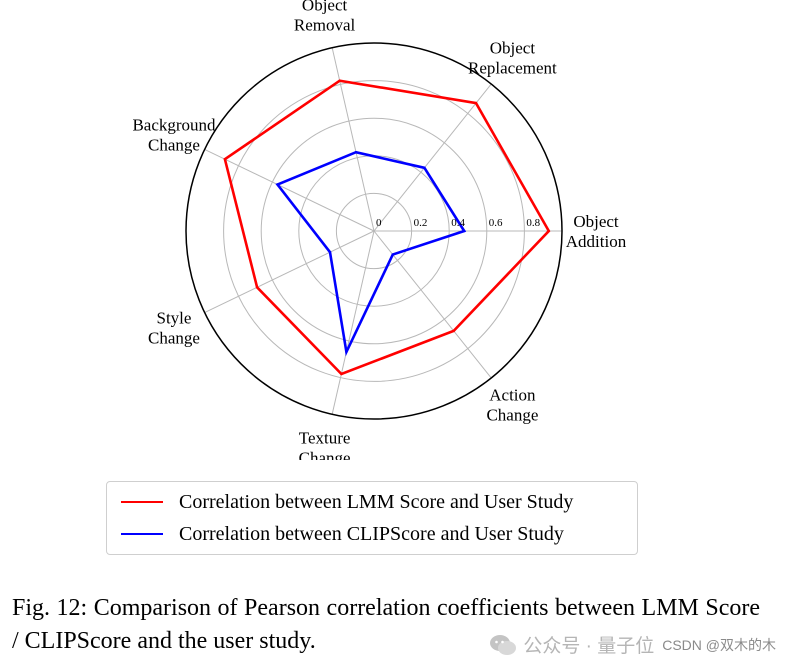 The width and height of the screenshot is (788, 666). What do you see at coordinates (174, 135) in the screenshot?
I see `axis-label-3: Background Change` at bounding box center [174, 135].